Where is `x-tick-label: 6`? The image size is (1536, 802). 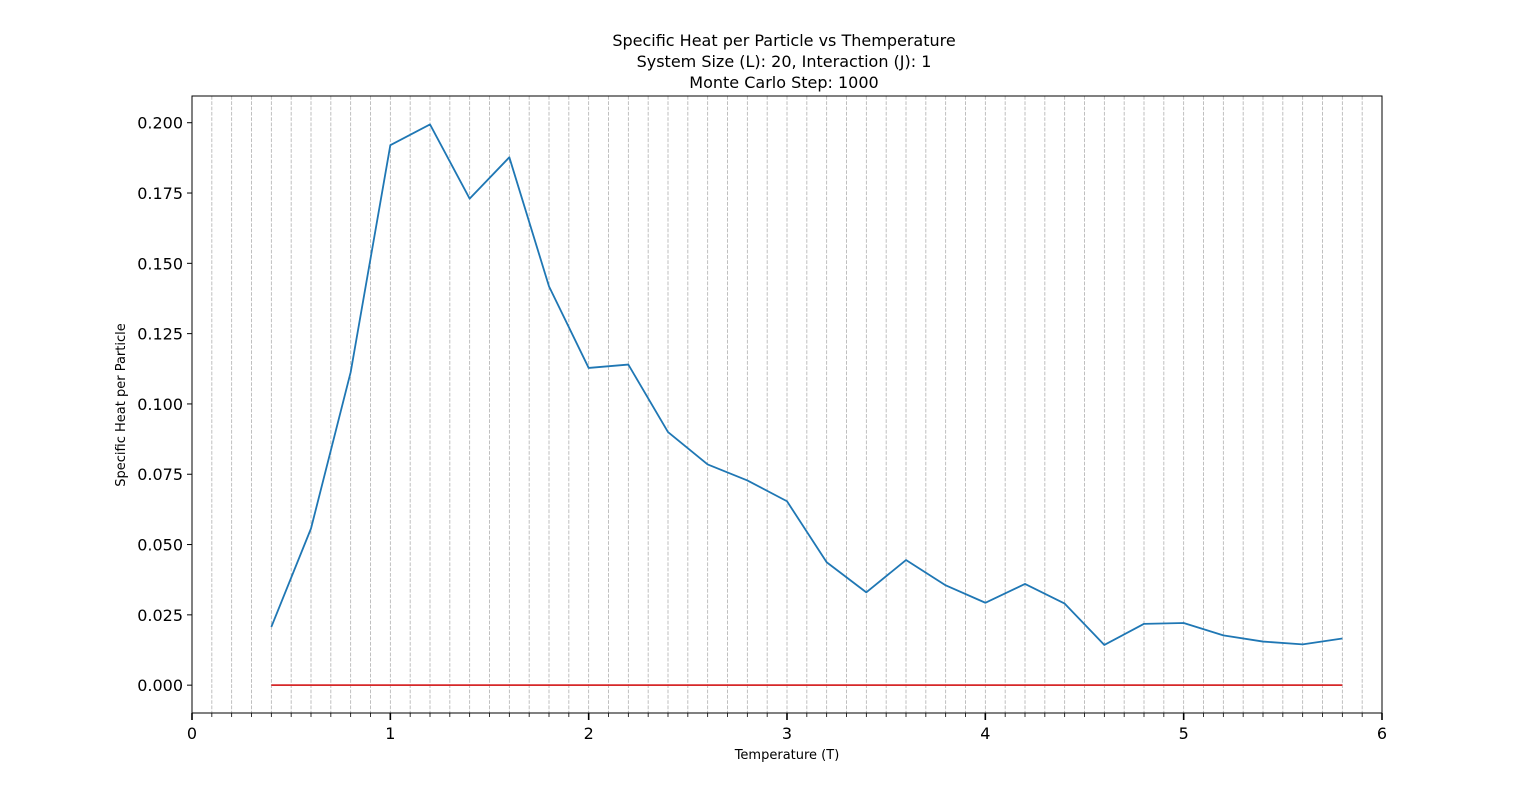
x-tick-label: 6 is located at coordinates (1382, 733).